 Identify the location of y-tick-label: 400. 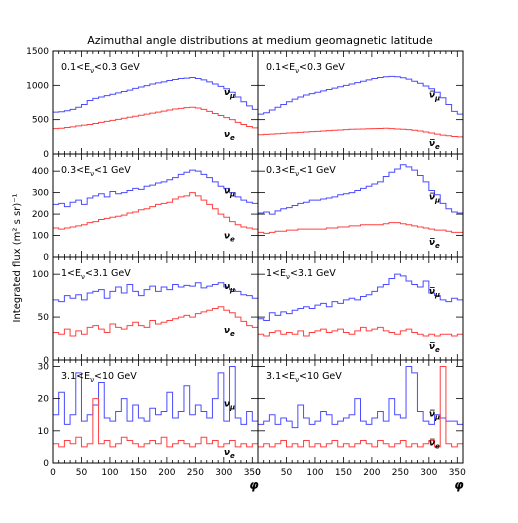
(40, 172).